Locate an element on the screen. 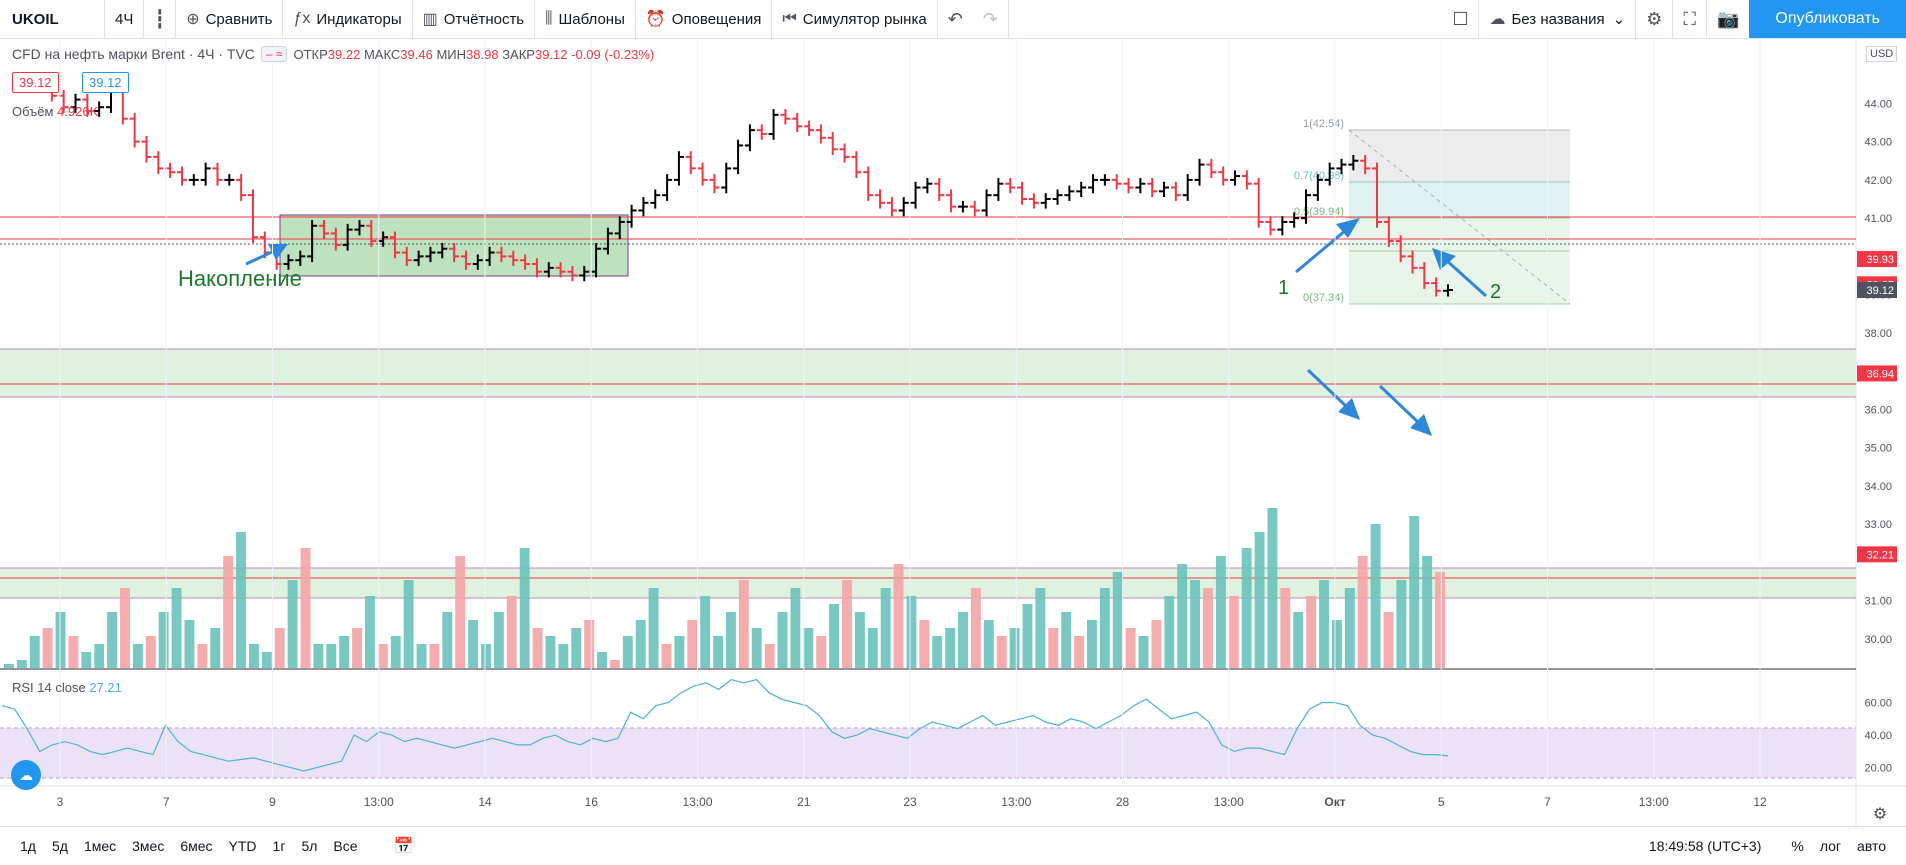 This screenshot has width=1906, height=865. reports-label: Отчётность is located at coordinates (484, 19).